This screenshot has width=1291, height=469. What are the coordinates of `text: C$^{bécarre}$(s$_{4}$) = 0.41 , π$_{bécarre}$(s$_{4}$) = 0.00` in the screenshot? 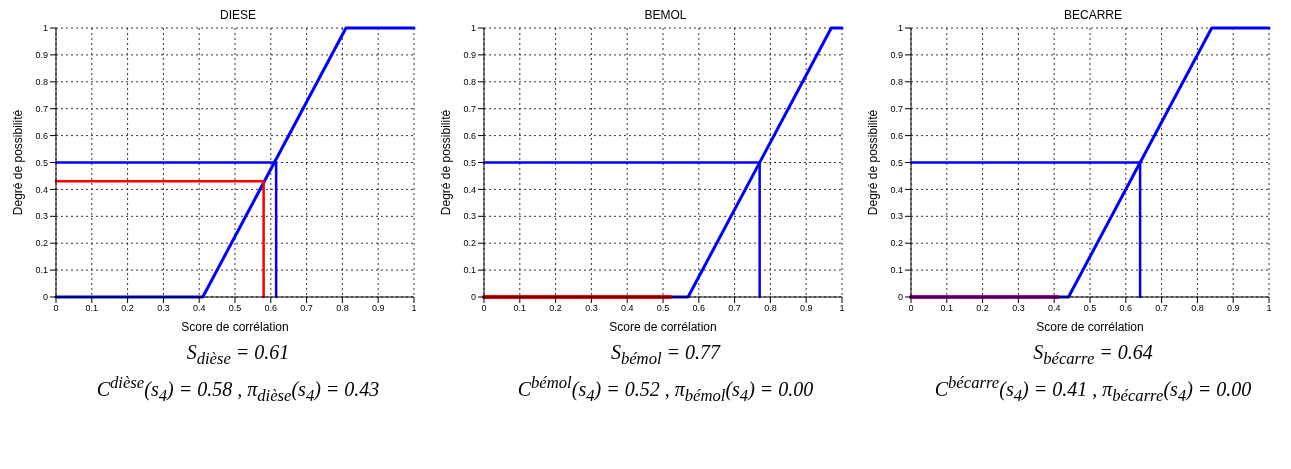 It's located at (1093, 389).